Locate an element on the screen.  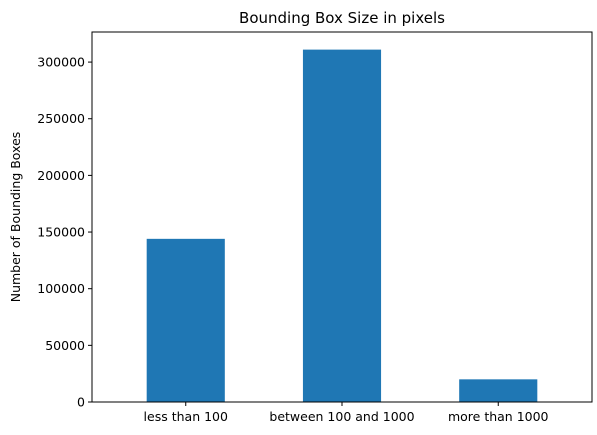
x-tick-label: between 100 and 1000 is located at coordinates (341, 416).